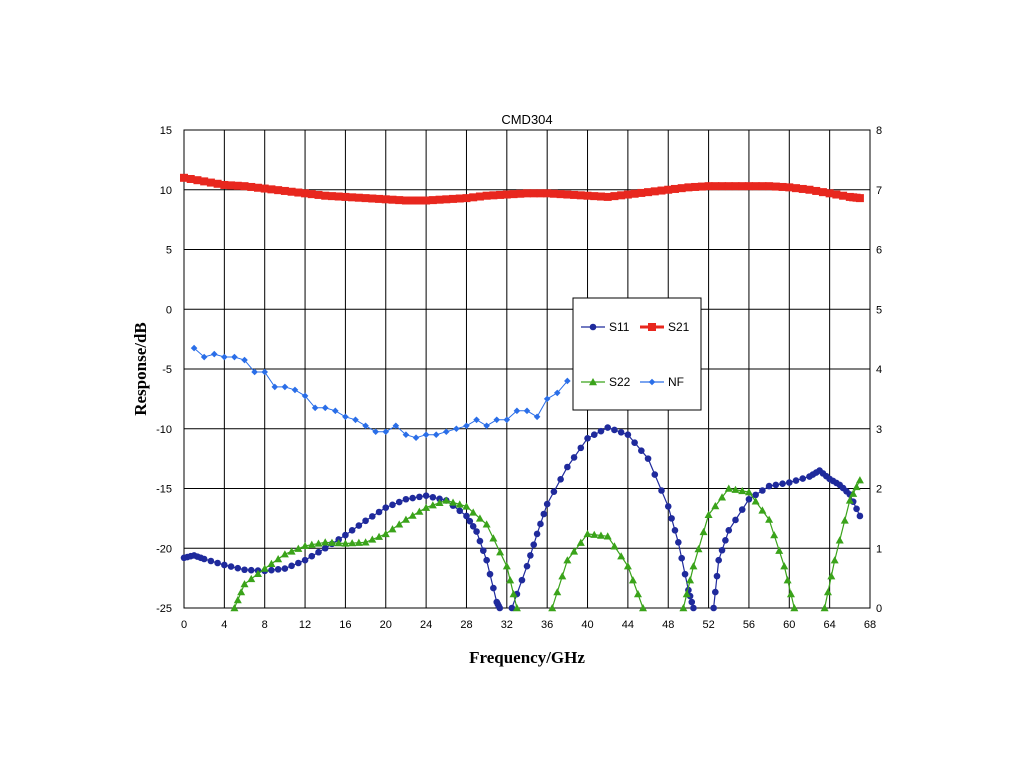  Describe the element at coordinates (830, 625) in the screenshot. I see `x-tick-label: 64` at that location.